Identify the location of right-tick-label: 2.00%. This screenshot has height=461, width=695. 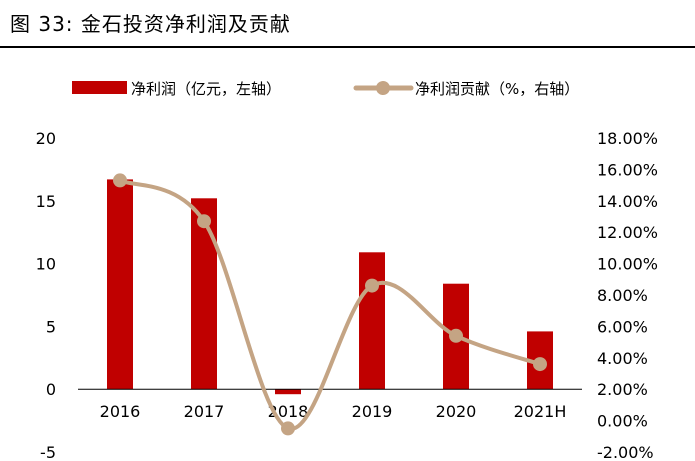
(622, 389).